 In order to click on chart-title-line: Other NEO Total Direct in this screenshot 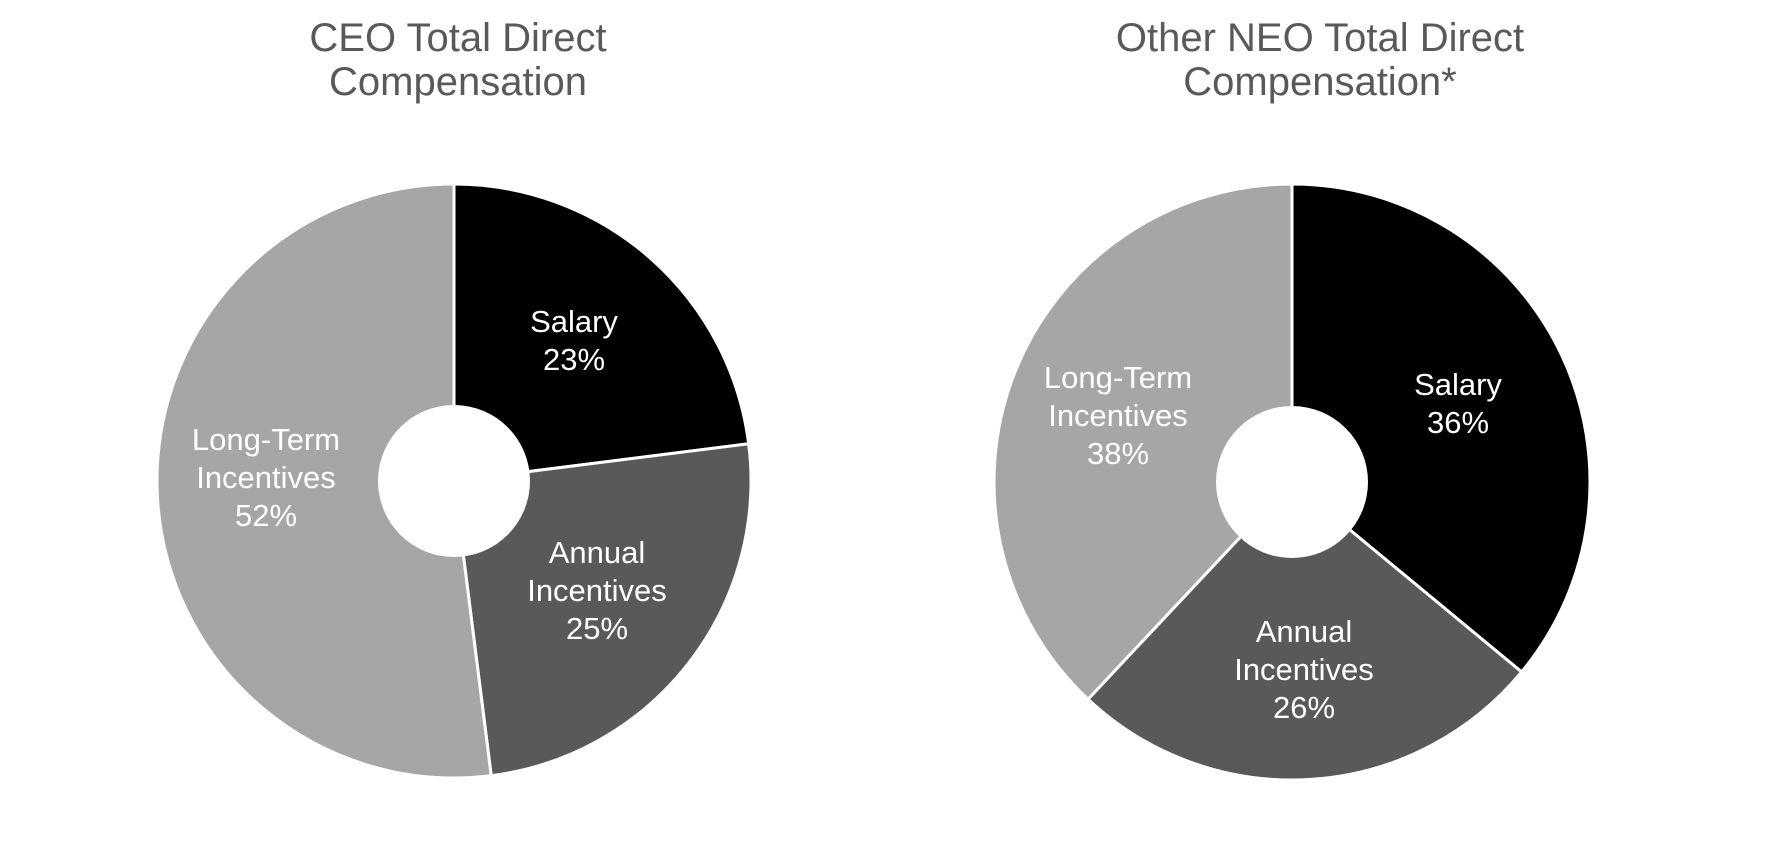, I will do `click(1320, 38)`.